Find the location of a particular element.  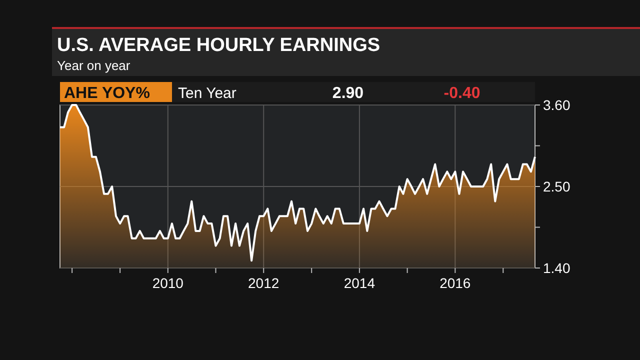

x-tick-label: 2010 is located at coordinates (168, 283).